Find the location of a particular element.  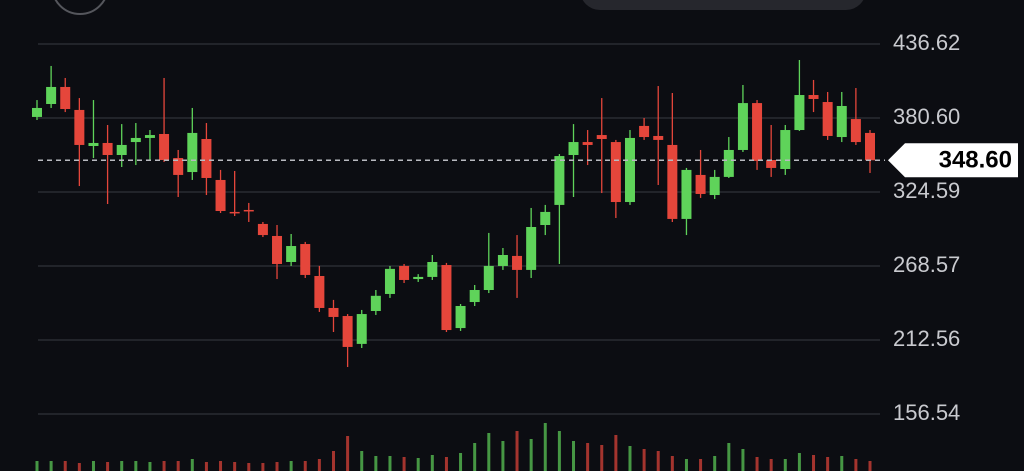

top-pill is located at coordinates (723, 5).